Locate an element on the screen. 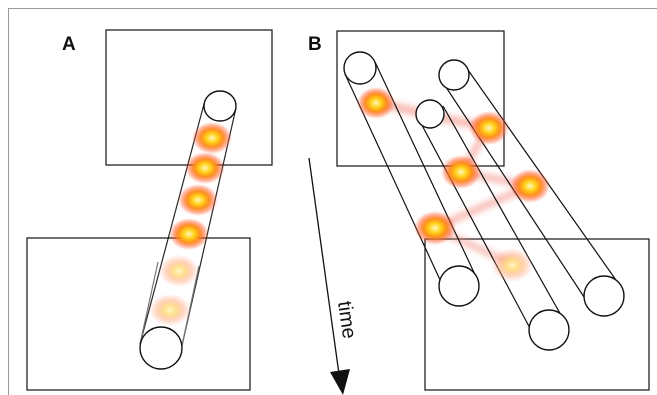  panel-b-tube-1-bottom-cap is located at coordinates (459, 286).